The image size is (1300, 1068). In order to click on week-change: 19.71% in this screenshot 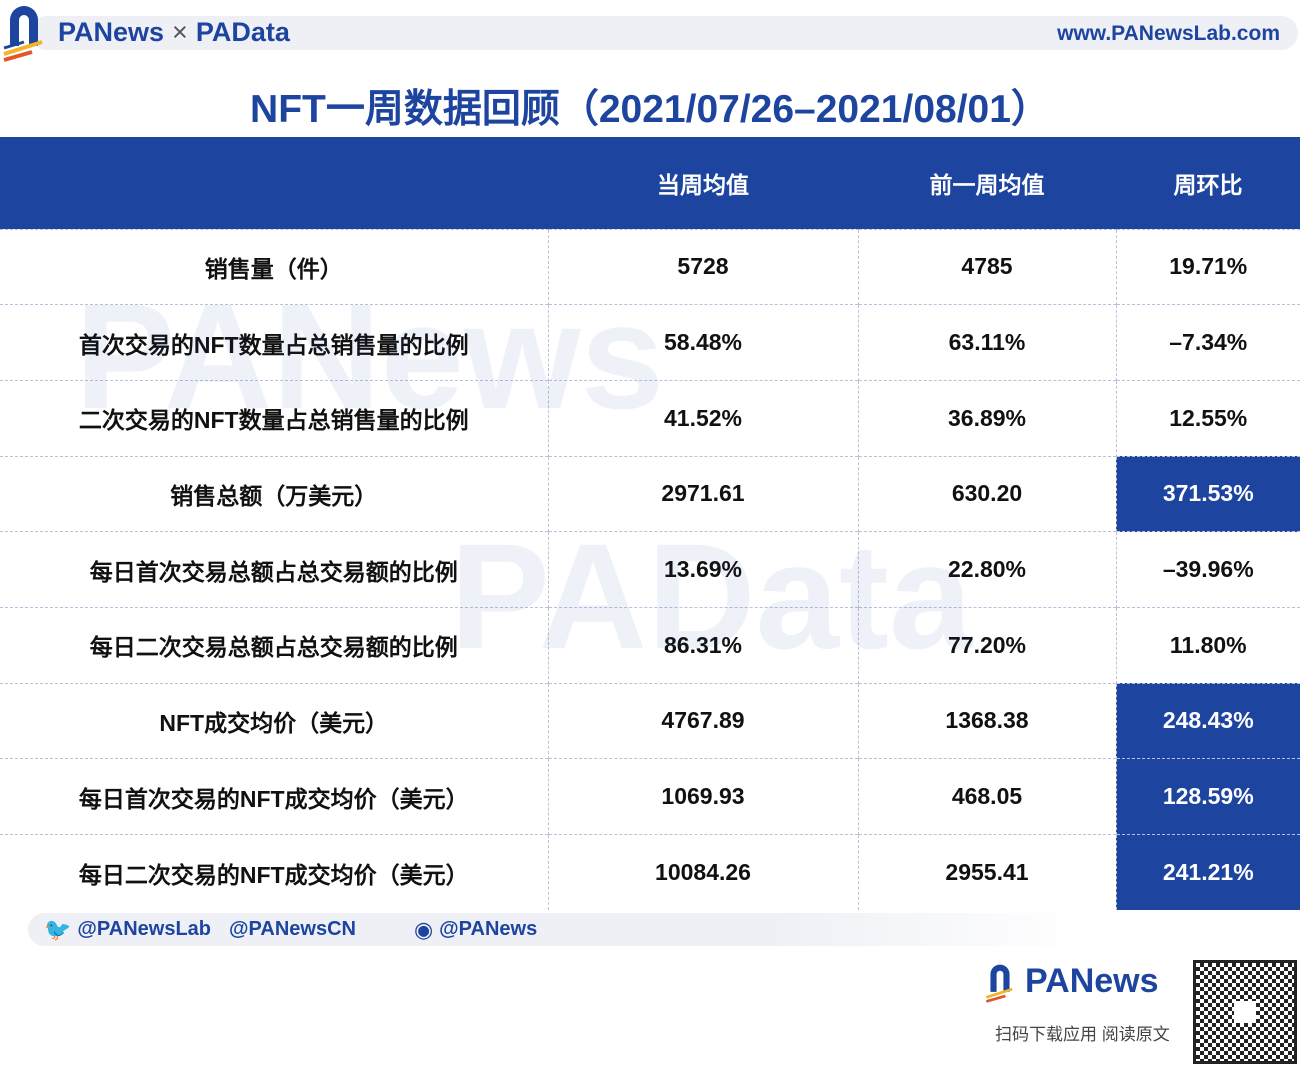, I will do `click(1207, 266)`.